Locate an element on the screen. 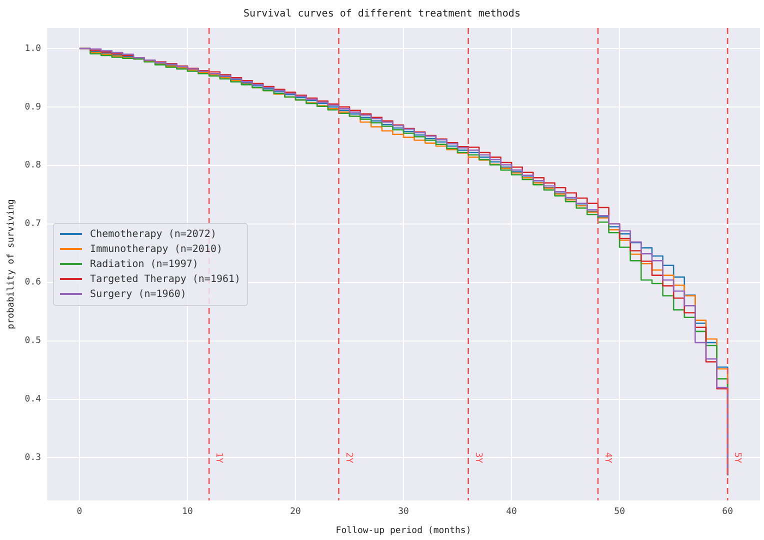  chart-title: Survival curves of different treatment methods is located at coordinates (382, 14).